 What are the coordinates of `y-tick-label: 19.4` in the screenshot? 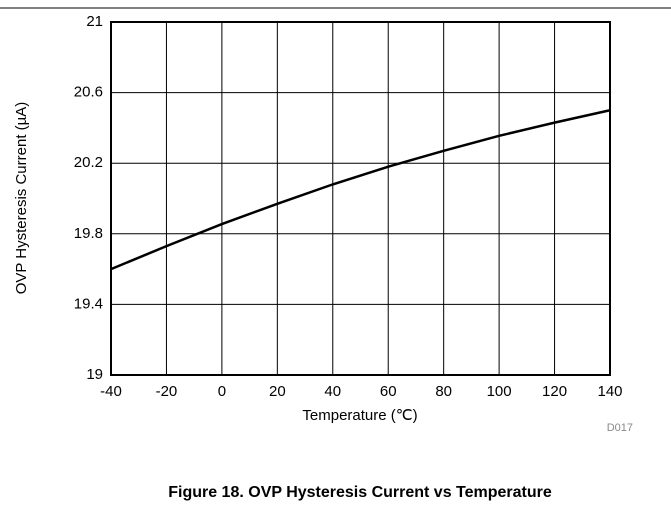 It's located at (88, 303).